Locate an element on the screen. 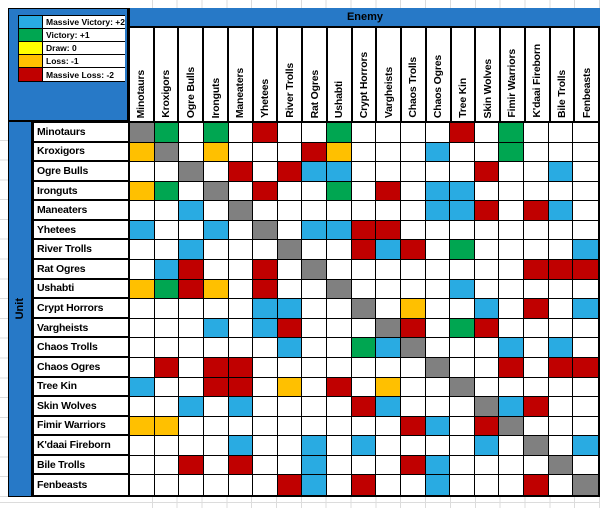  row-header-ogre-bulls: Ogre Bulls is located at coordinates (81, 172).